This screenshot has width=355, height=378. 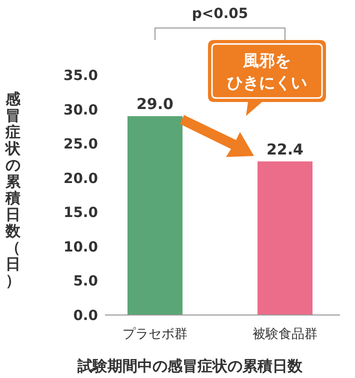 I want to click on y-tick-label: 25.0, so click(x=80, y=144).